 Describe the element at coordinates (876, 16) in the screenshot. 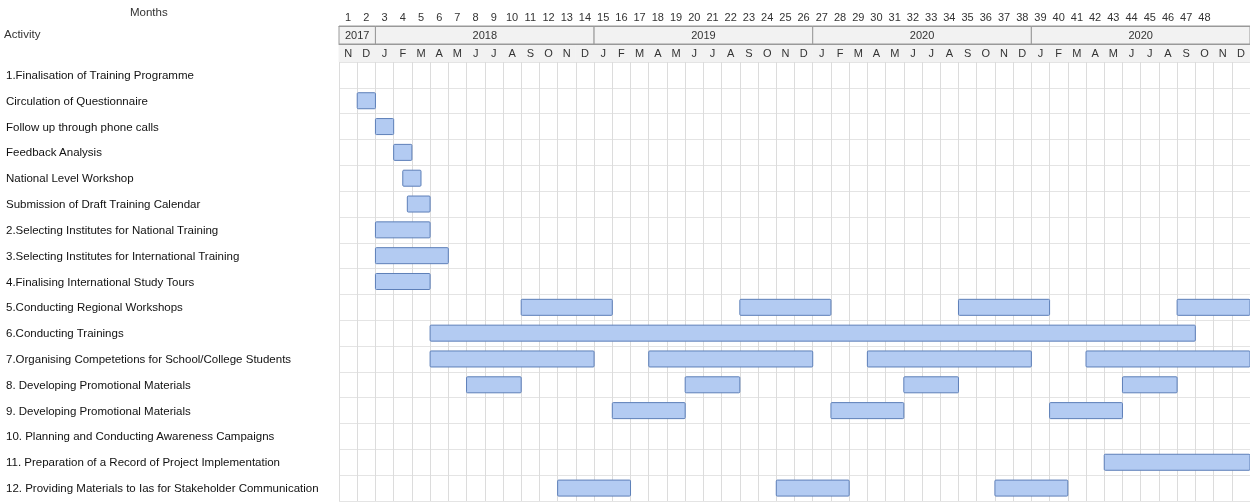

I see `x-tick-label: 30` at that location.